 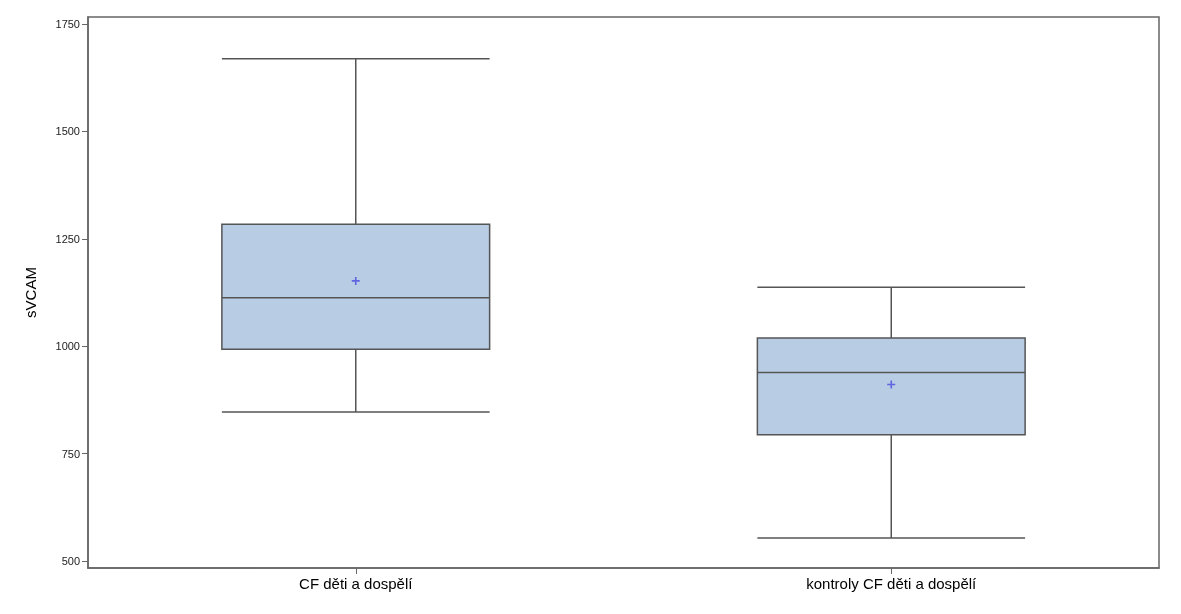 What do you see at coordinates (70, 453) in the screenshot?
I see `y-tick-label: 750` at bounding box center [70, 453].